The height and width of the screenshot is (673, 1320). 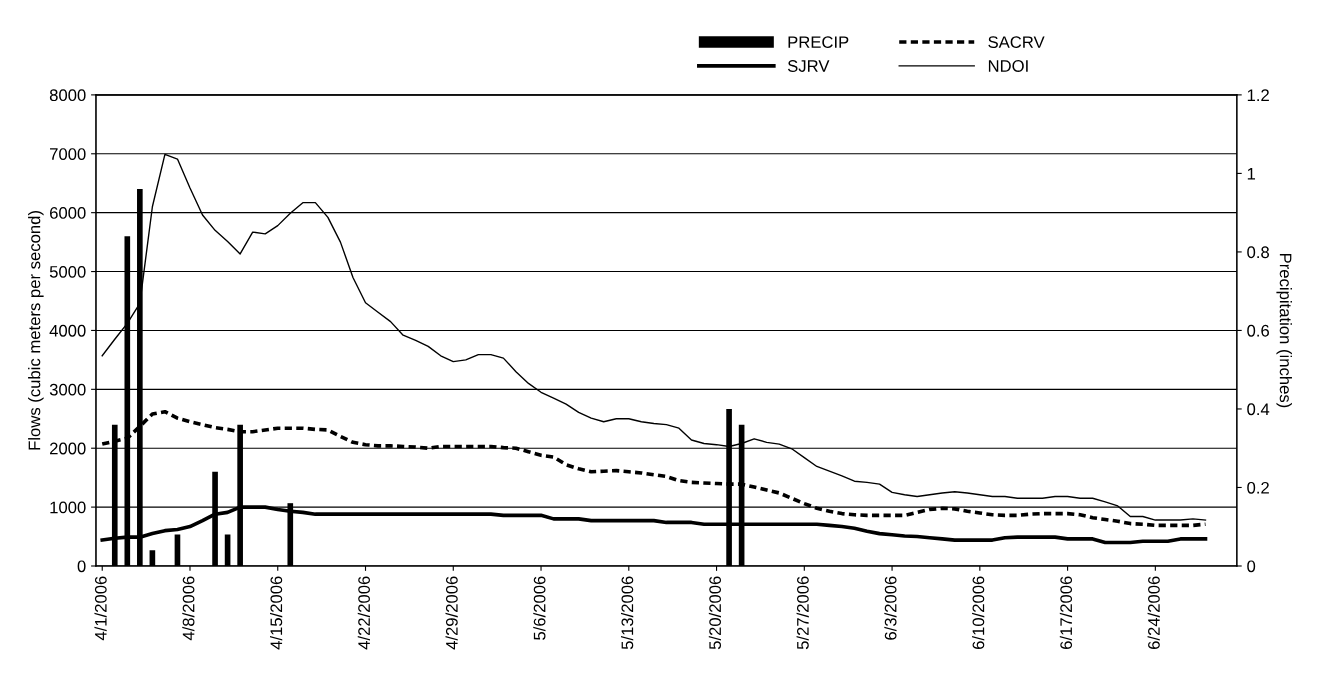 What do you see at coordinates (68, 507) in the screenshot?
I see `y-tick-label: 1000` at bounding box center [68, 507].